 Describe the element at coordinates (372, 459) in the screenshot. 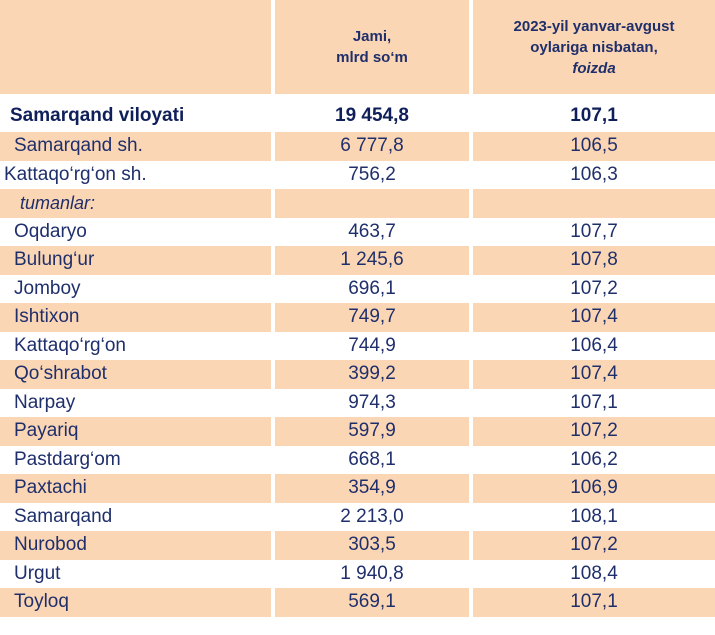

I see `row-value: 668,1` at that location.